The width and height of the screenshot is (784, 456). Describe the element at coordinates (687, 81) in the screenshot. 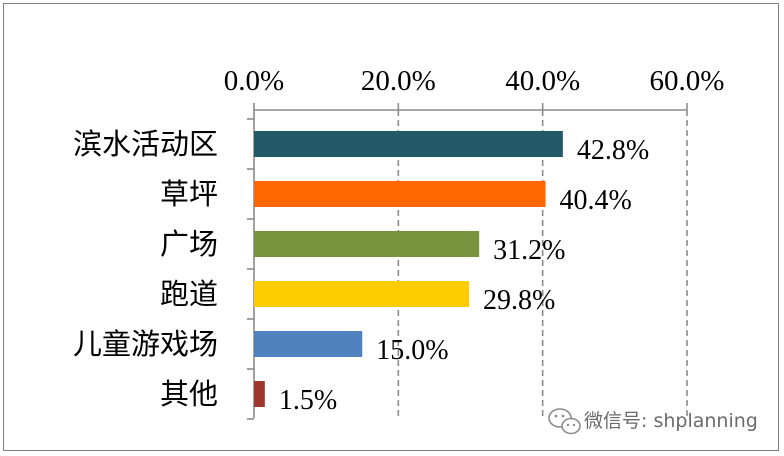

I see `x-tick-label-3: 60.0%` at that location.